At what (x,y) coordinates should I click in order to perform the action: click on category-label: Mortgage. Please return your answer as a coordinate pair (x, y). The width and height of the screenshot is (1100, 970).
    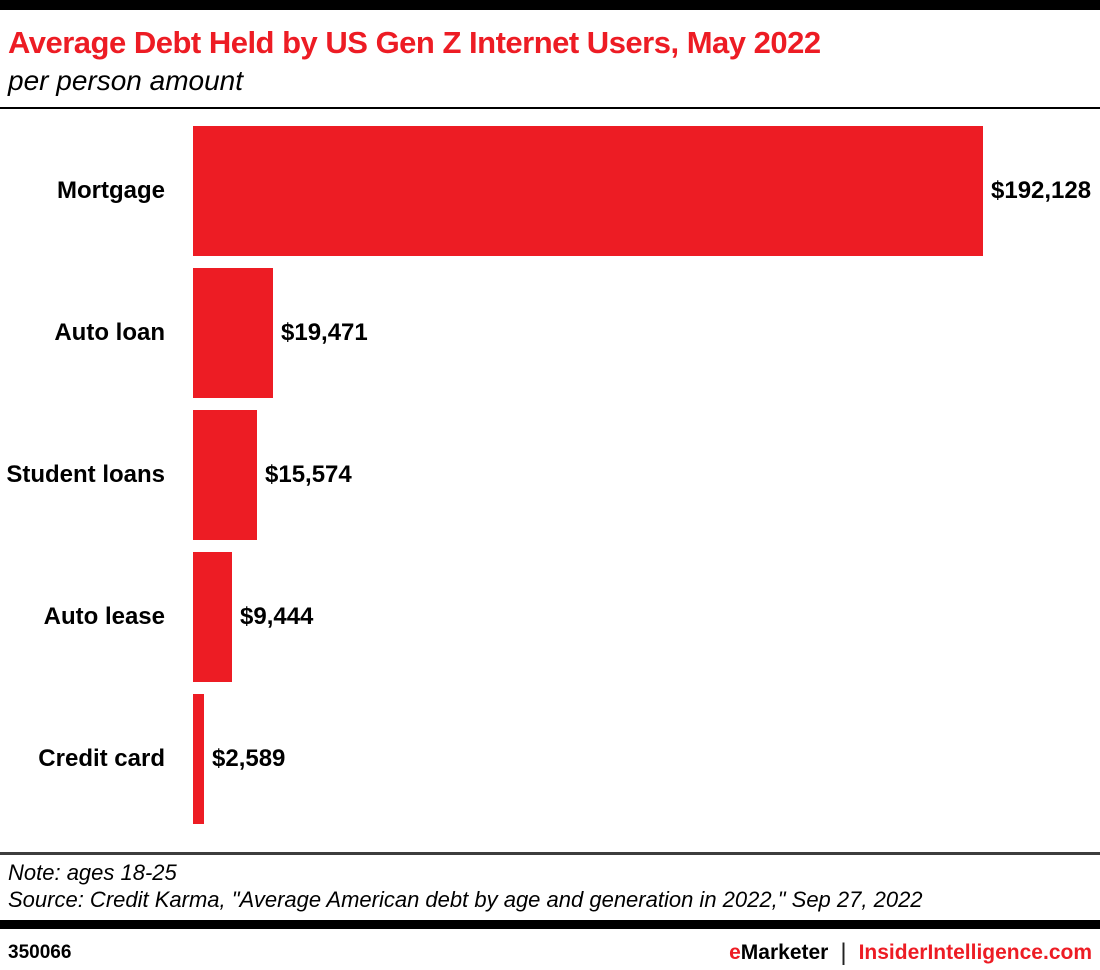
    Looking at the image, I should click on (111, 190).